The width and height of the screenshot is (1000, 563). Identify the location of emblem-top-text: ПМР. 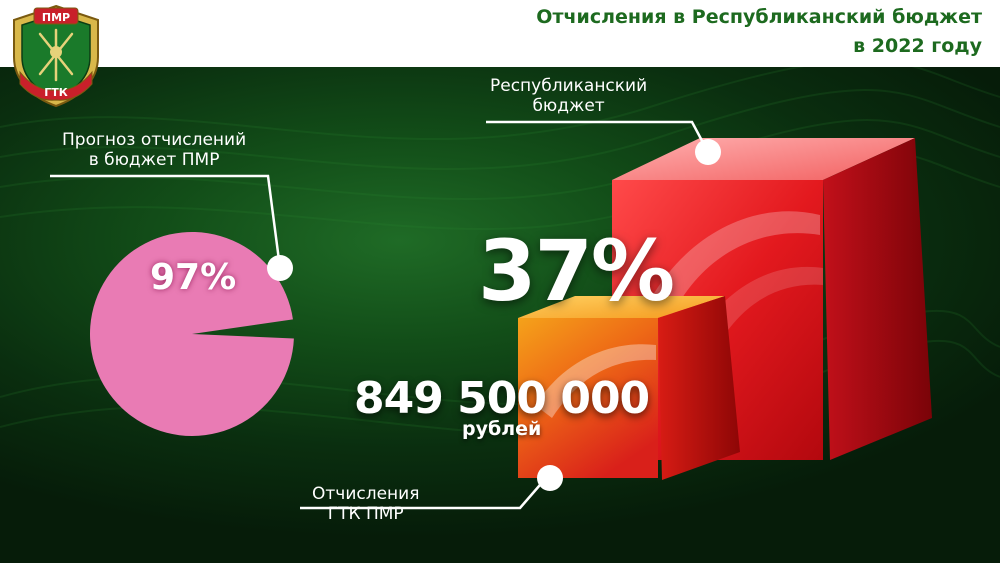
(56, 17).